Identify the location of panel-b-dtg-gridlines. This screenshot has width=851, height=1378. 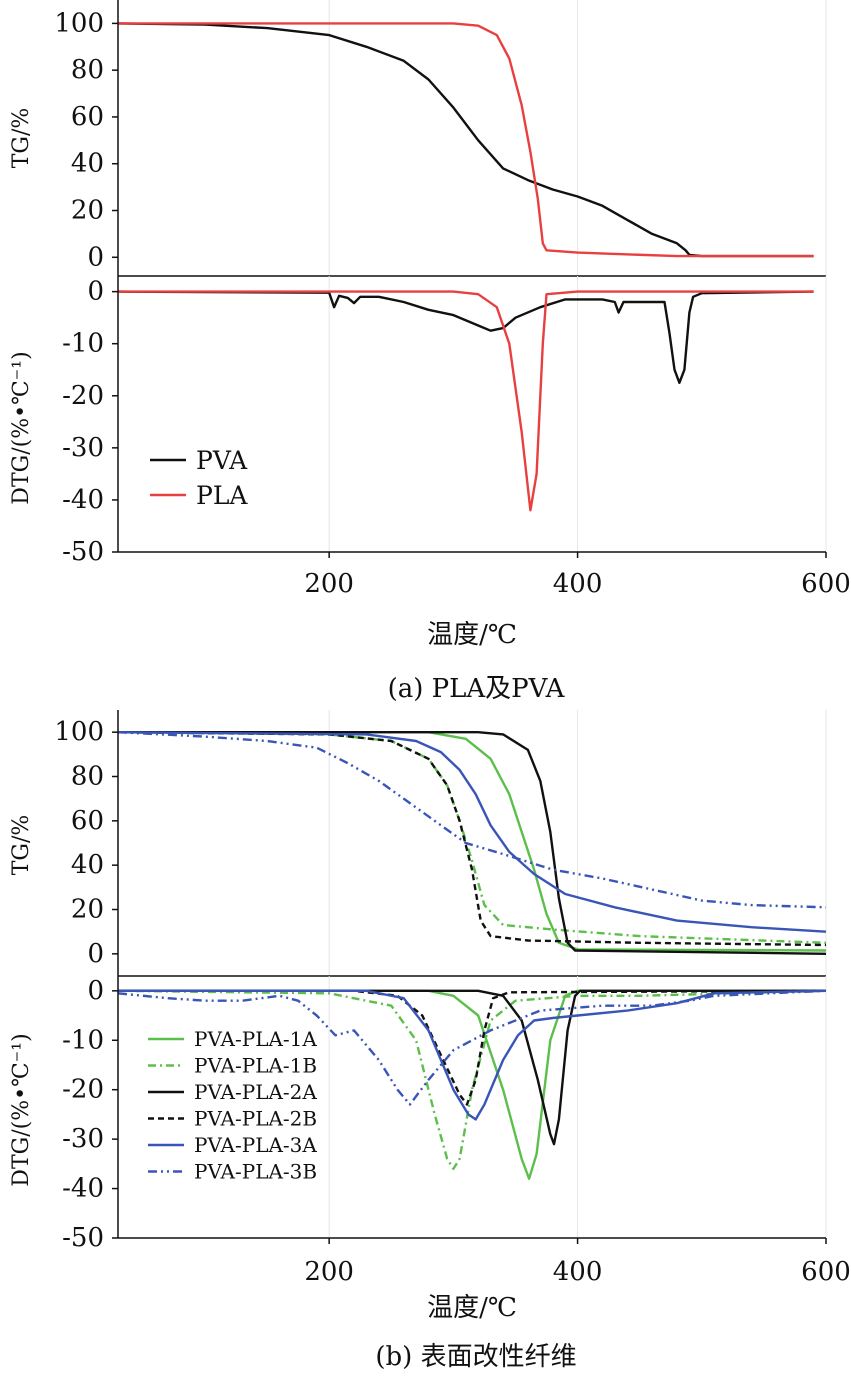
(577, 1107).